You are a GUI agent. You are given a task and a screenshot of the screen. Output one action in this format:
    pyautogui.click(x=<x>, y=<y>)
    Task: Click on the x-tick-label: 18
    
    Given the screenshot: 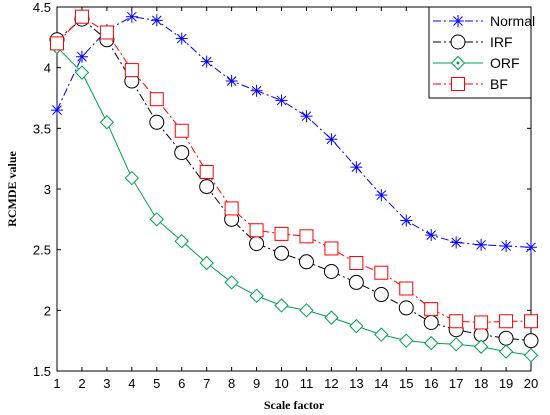 What is the action you would take?
    pyautogui.click(x=481, y=383)
    